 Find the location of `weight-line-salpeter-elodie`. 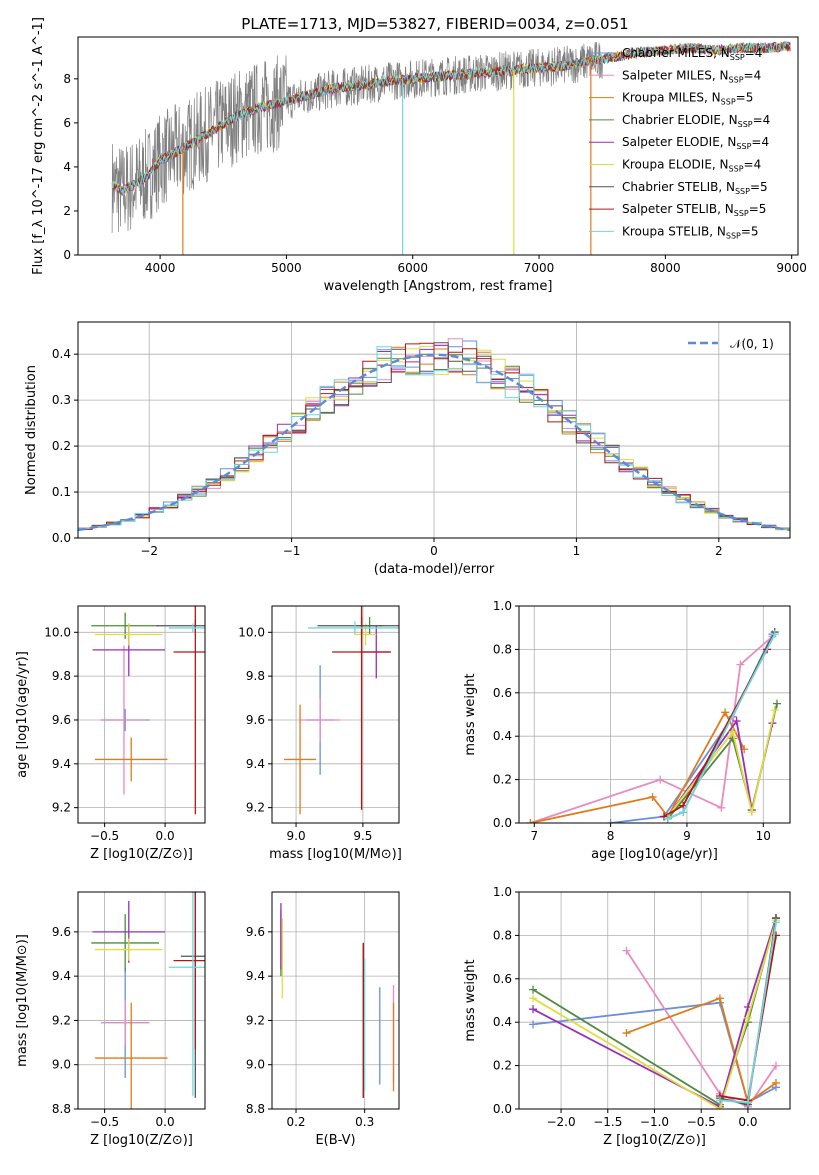

weight-line-salpeter-elodie is located at coordinates (654, 1013).